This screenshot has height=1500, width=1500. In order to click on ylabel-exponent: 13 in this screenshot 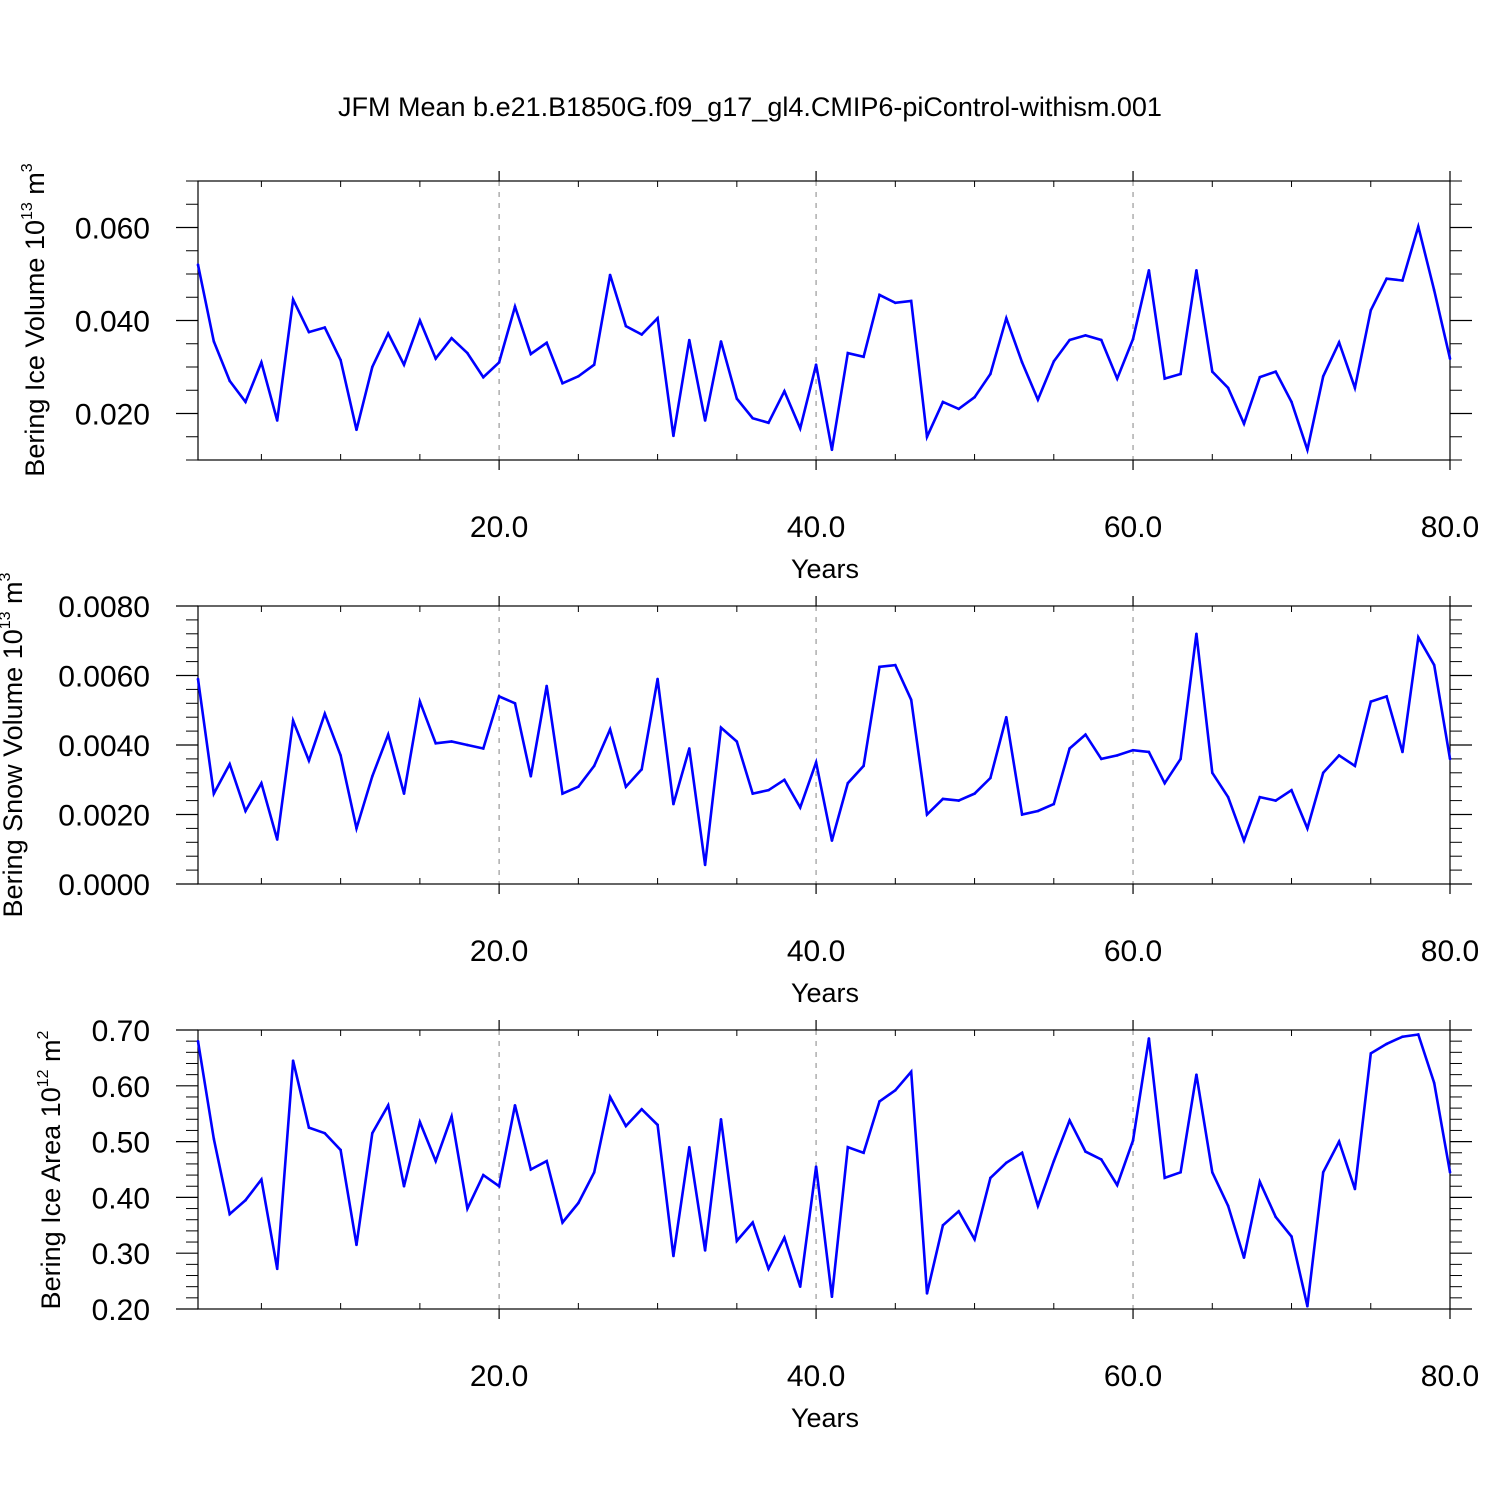, I will do `click(7, 620)`.